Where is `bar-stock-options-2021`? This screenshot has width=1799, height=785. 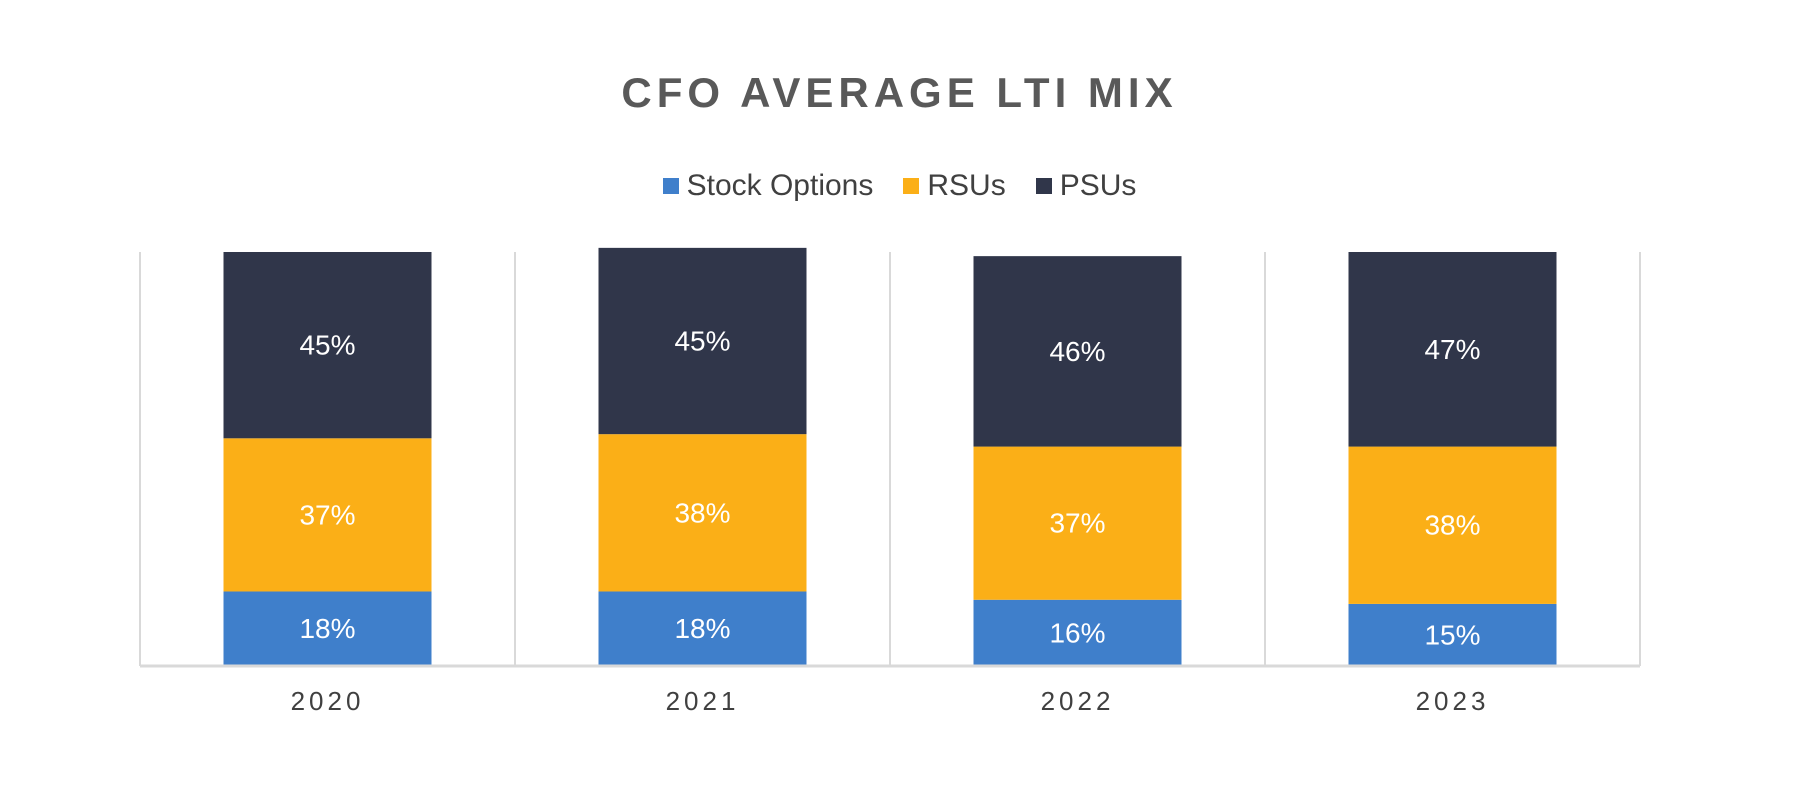
bar-stock-options-2021 is located at coordinates (702, 628).